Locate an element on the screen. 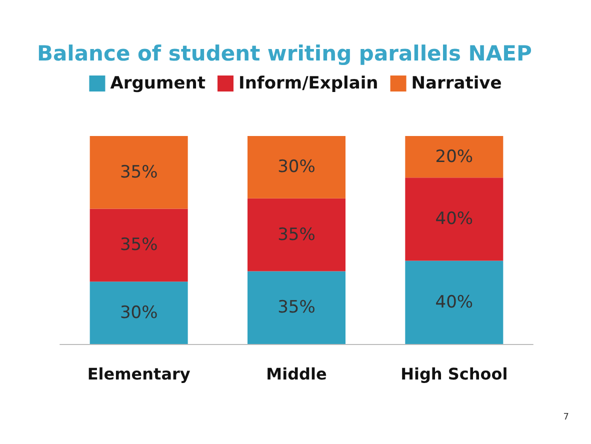 This screenshot has width=591, height=444. data-label: 20% is located at coordinates (454, 156).